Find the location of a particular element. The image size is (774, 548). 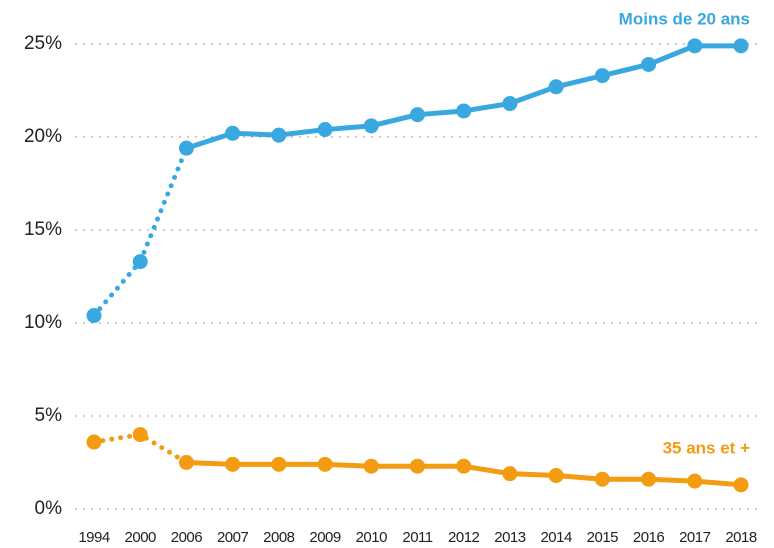

y-tick-label: 20% is located at coordinates (43, 136).